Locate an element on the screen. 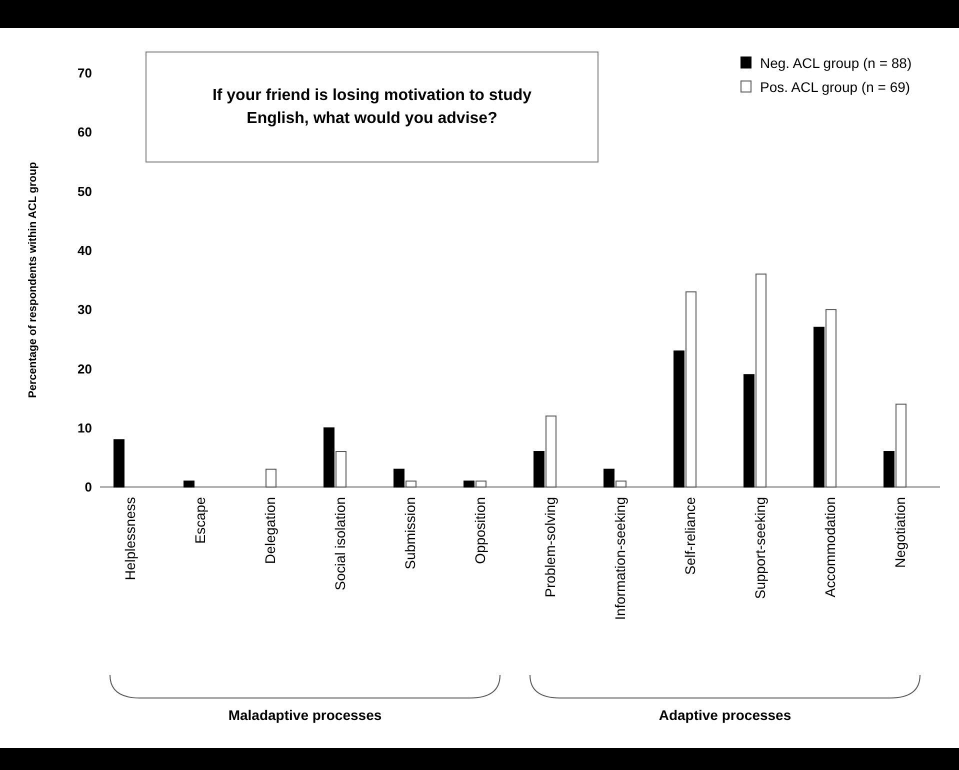  x-tick-label: Opposition is located at coordinates (480, 530).